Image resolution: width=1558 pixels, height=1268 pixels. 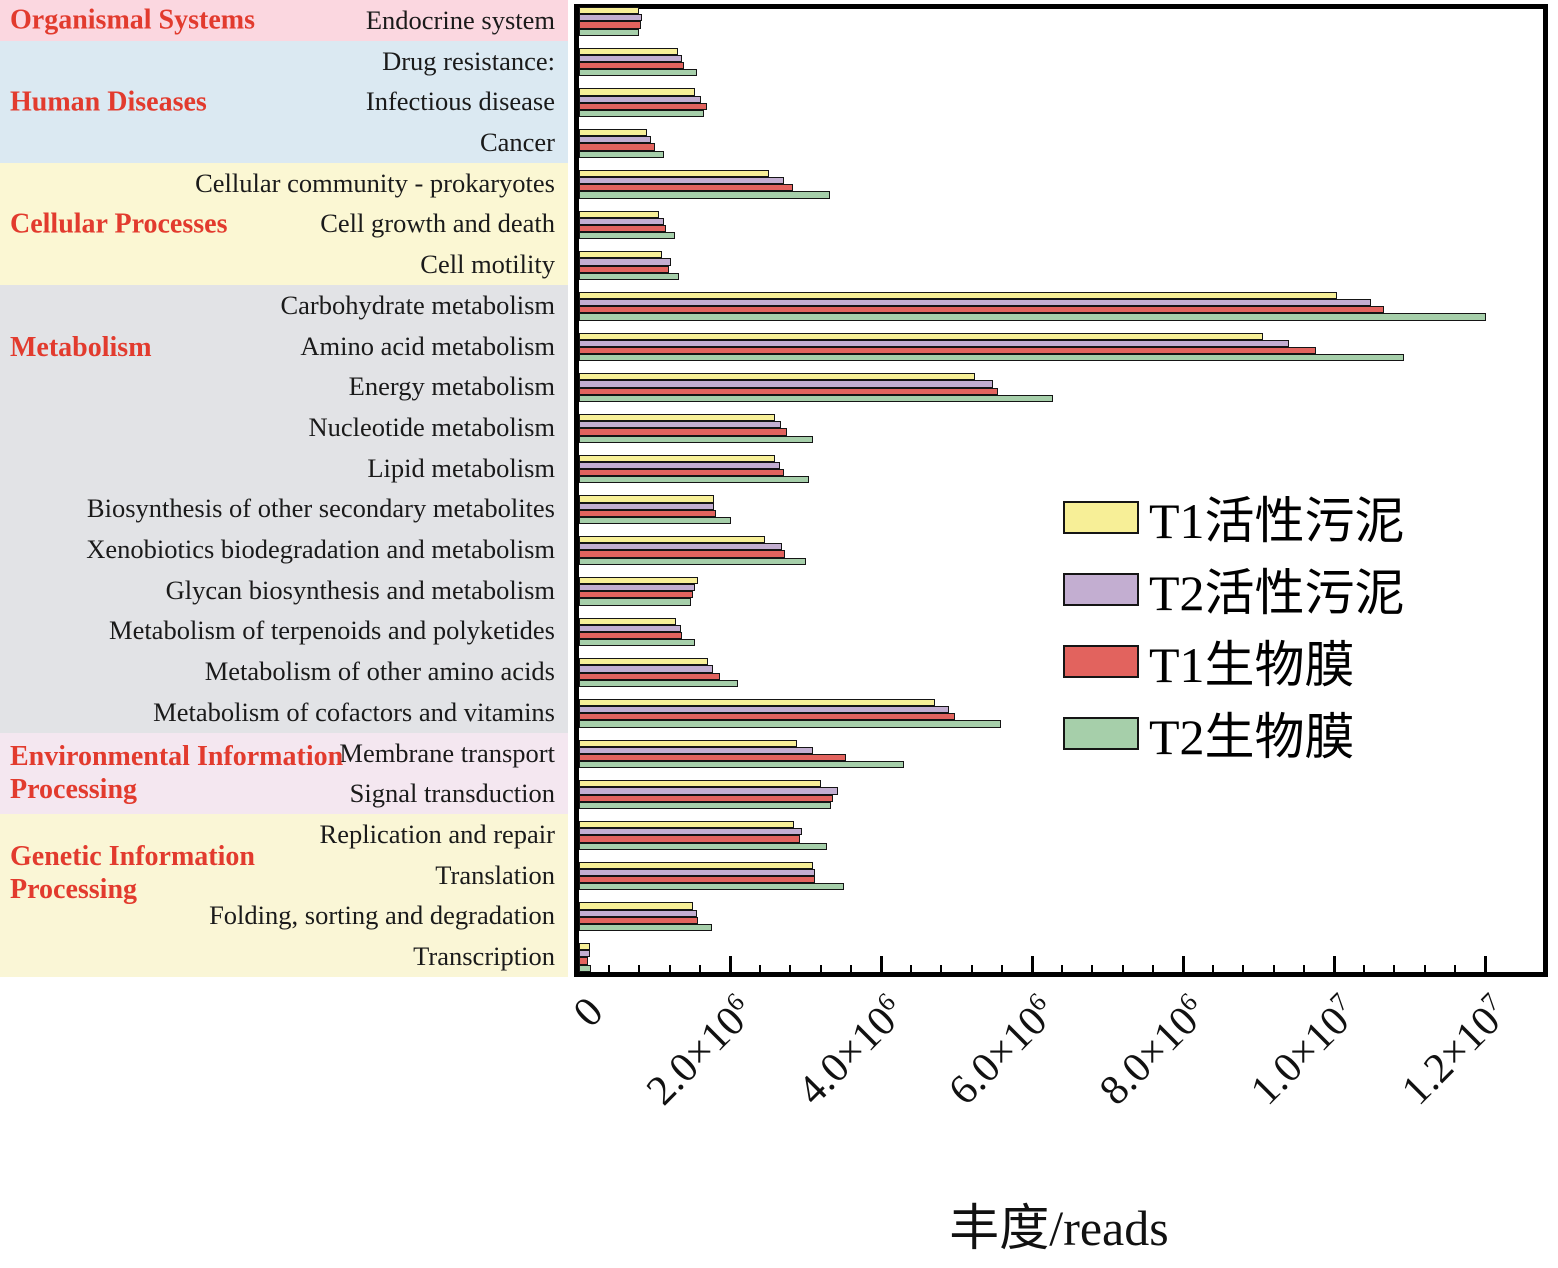 I want to click on legend-swatch-t2-activated-sludge, so click(x=1101, y=589).